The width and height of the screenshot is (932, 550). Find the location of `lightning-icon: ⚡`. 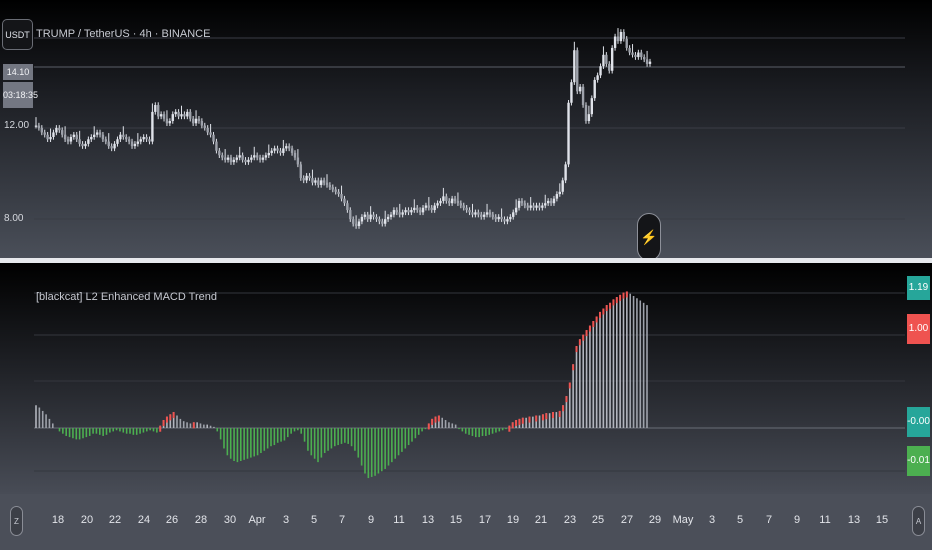

lightning-icon: ⚡ is located at coordinates (649, 235).